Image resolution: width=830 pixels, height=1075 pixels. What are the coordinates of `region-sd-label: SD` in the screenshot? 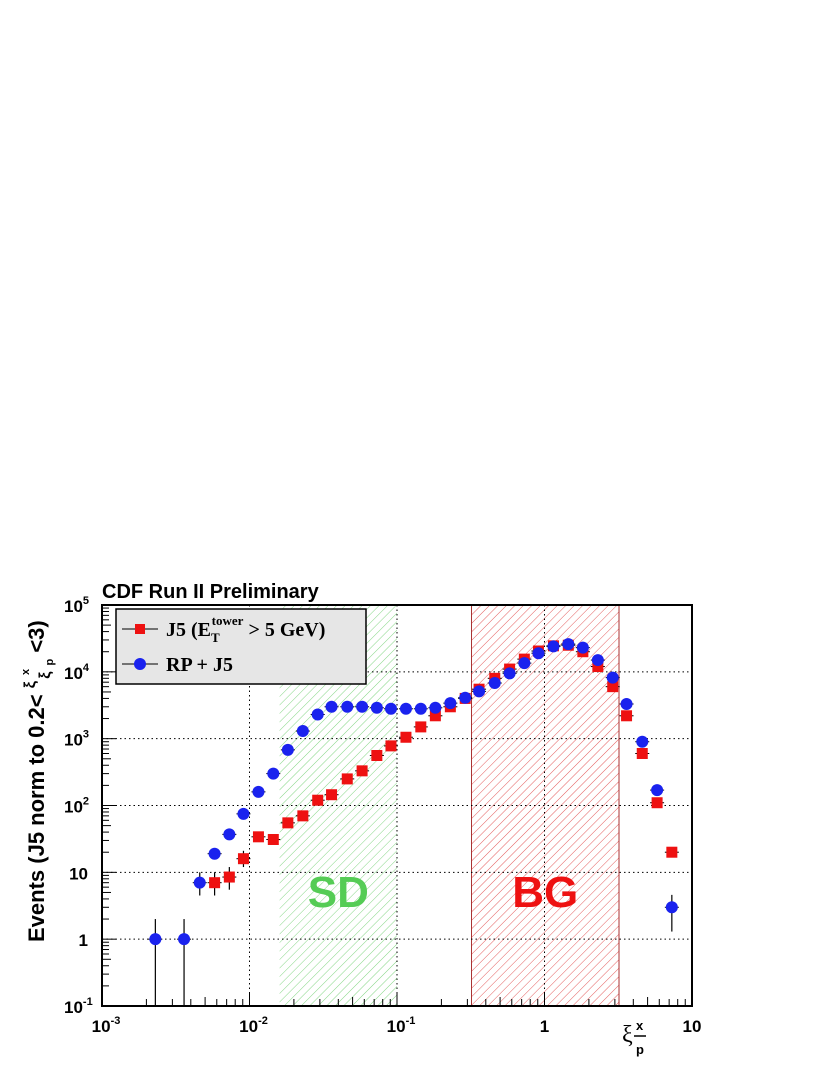 It's located at (338, 892).